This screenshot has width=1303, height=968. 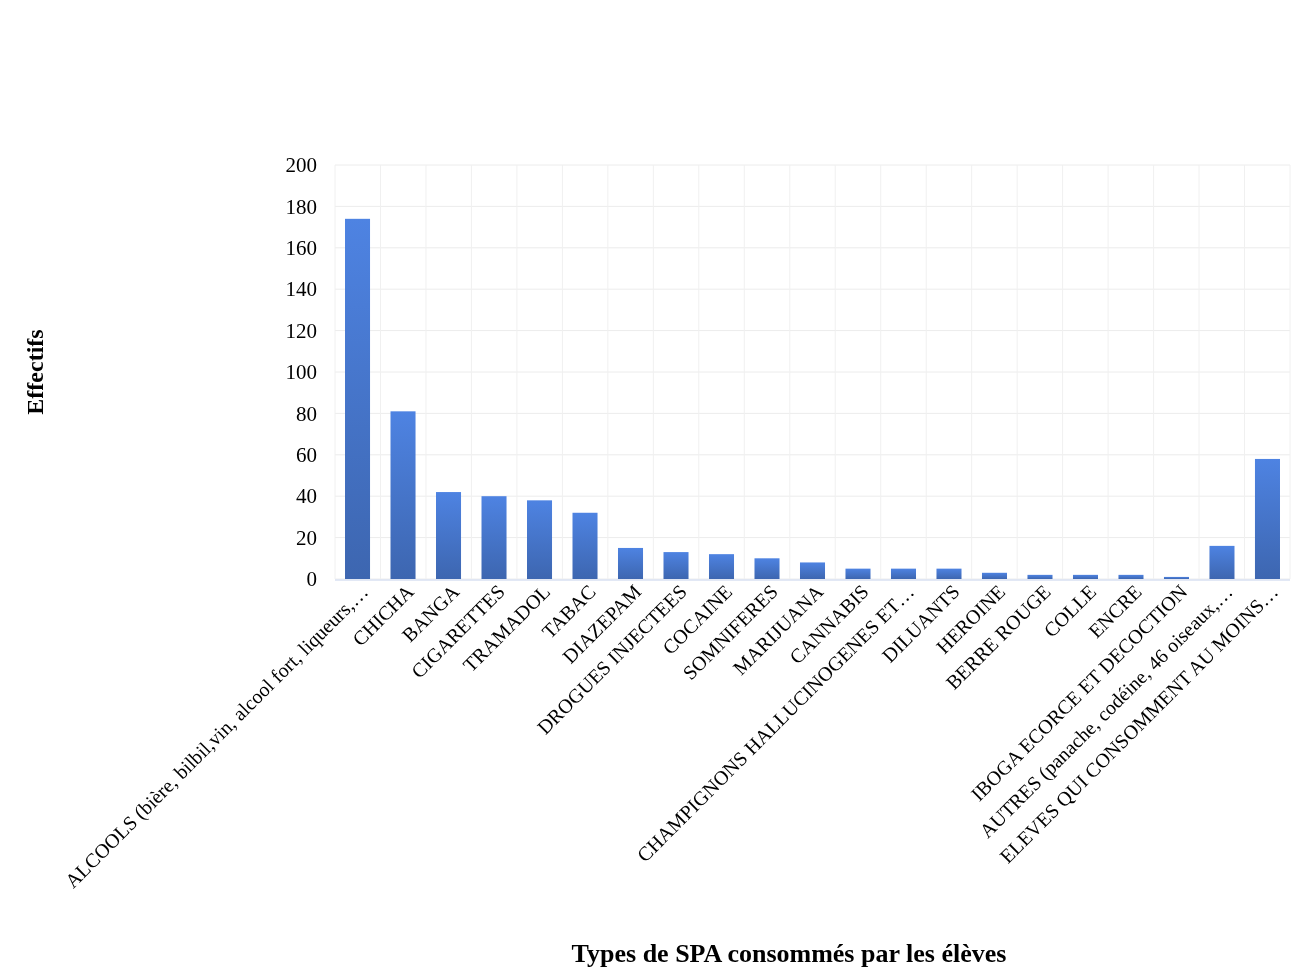 I want to click on y-tick-label: 0, so click(x=311, y=579).